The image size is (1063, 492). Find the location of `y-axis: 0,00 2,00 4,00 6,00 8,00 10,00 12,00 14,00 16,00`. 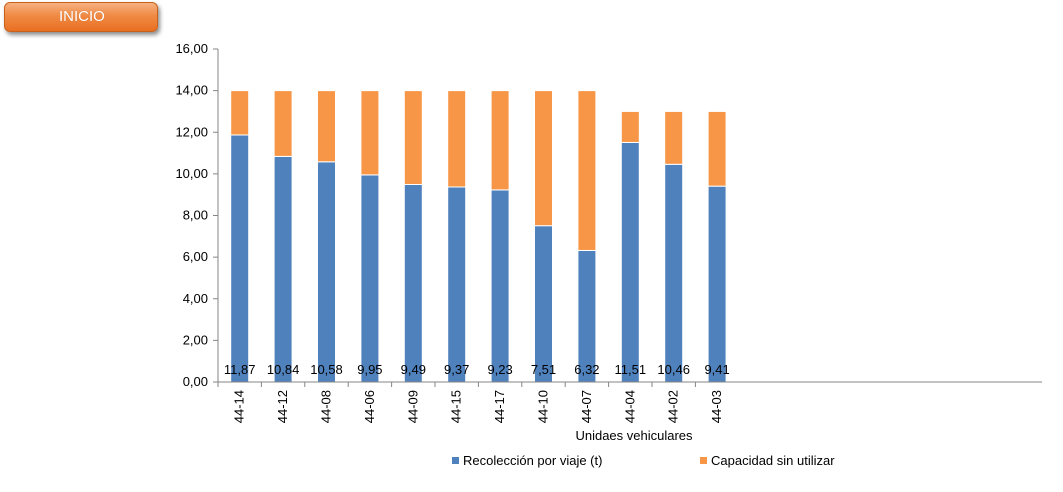

y-axis: 0,00 2,00 4,00 6,00 8,00 10,00 12,00 14,00 16,00 is located at coordinates (197, 215).